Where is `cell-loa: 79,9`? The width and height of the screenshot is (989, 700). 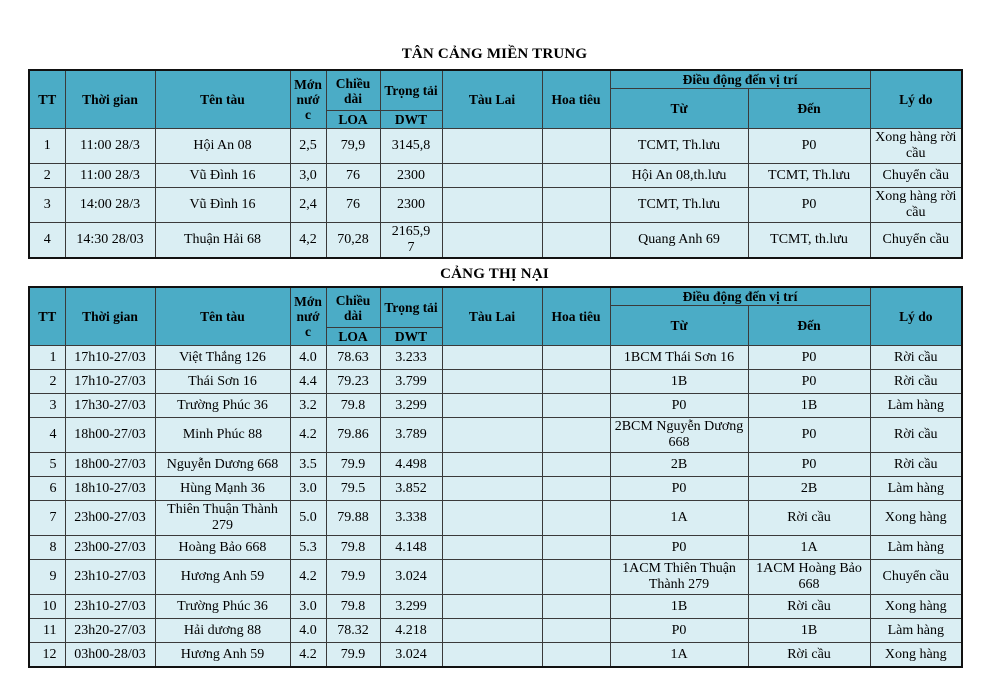 cell-loa: 79,9 is located at coordinates (353, 146).